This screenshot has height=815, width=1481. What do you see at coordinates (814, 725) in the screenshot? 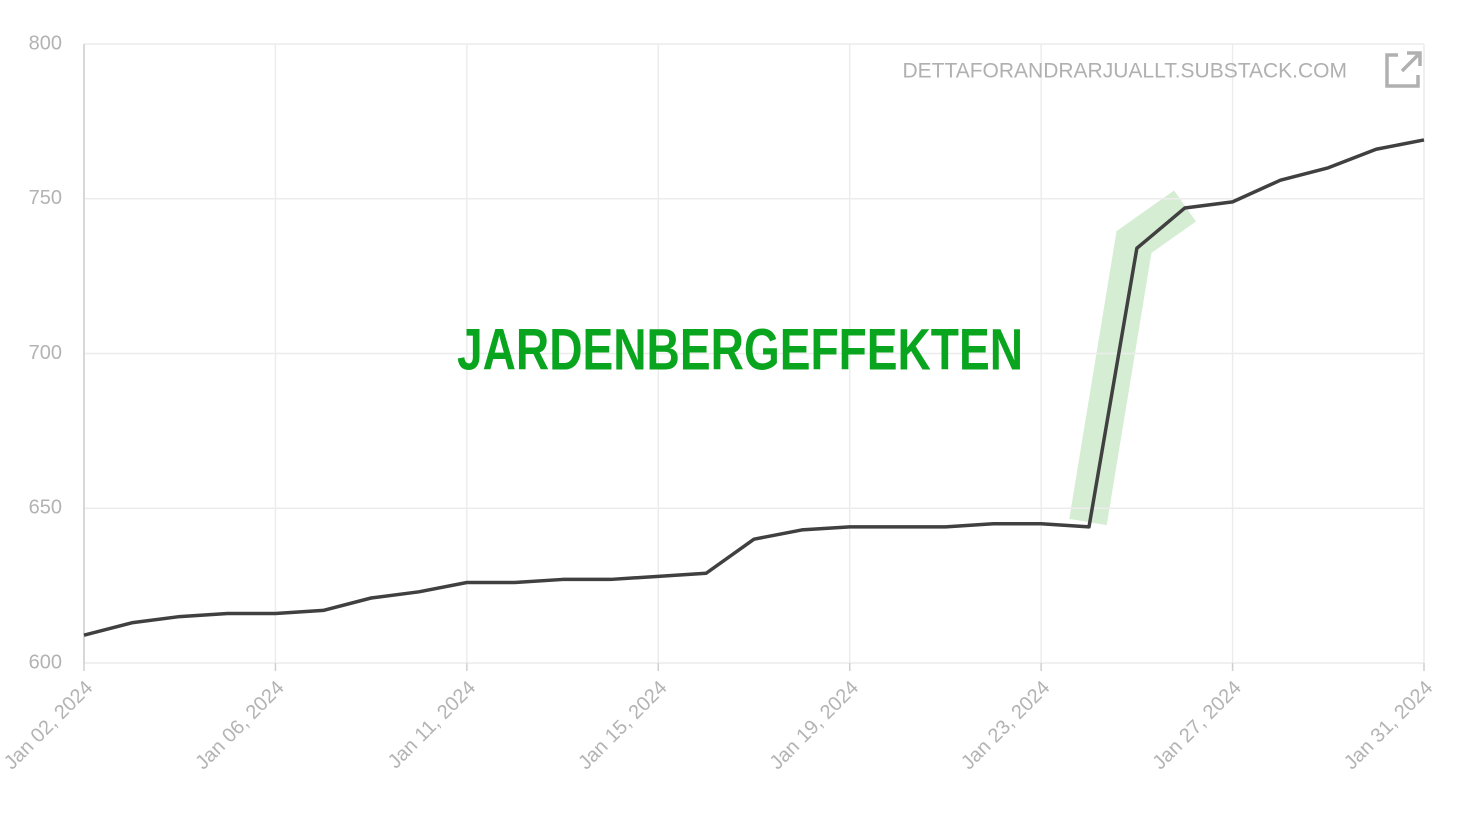
I see `x-tick-label: Jan 19, 2024` at bounding box center [814, 725].